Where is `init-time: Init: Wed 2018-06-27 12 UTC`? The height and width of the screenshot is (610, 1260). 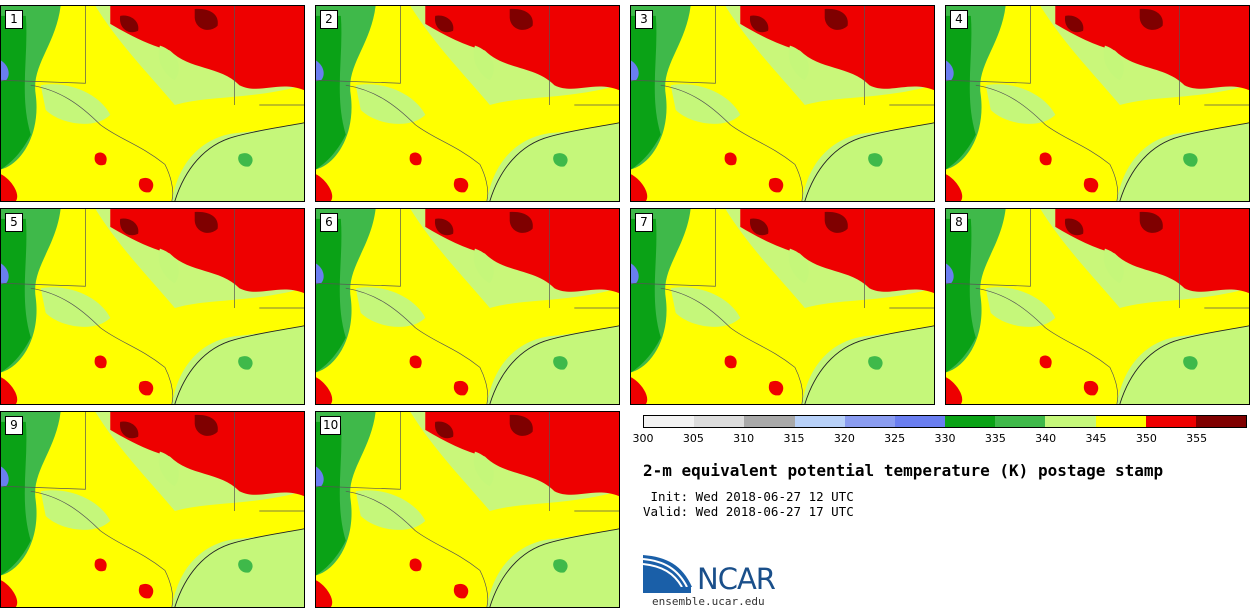
init-time: Init: Wed 2018-06-27 12 UTC is located at coordinates (748, 496).